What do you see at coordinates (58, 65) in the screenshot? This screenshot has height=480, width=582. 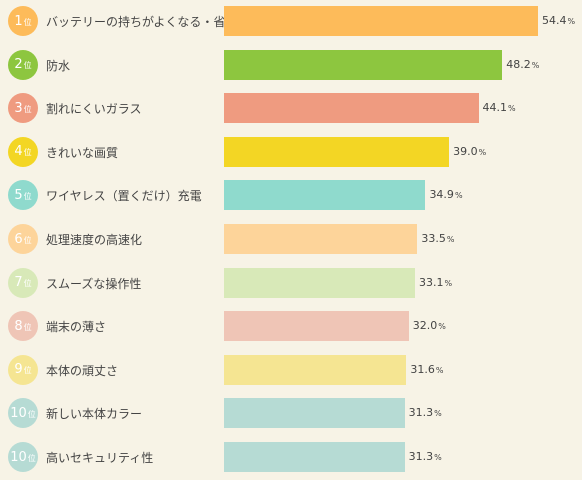 I see `category-label: 防水` at bounding box center [58, 65].